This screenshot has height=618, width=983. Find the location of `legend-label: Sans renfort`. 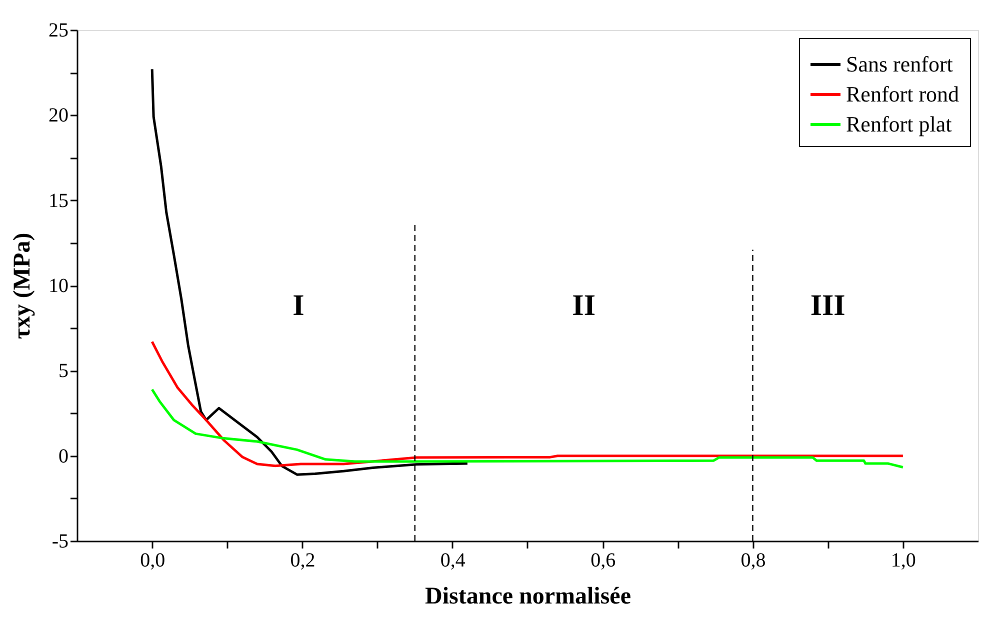

legend-label: Sans renfort is located at coordinates (899, 64).